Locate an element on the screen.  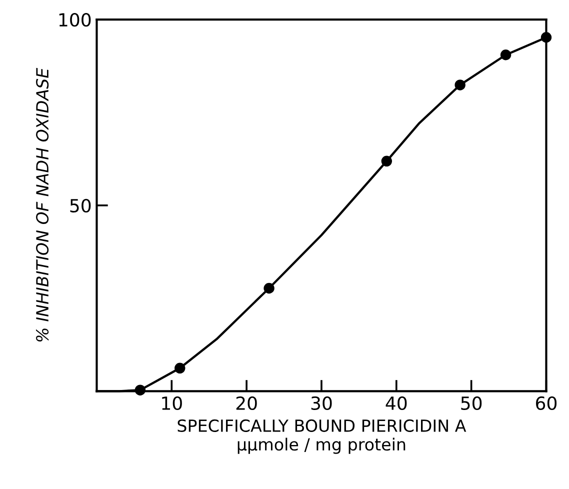
y-tick-label: 100 is located at coordinates (75, 20).